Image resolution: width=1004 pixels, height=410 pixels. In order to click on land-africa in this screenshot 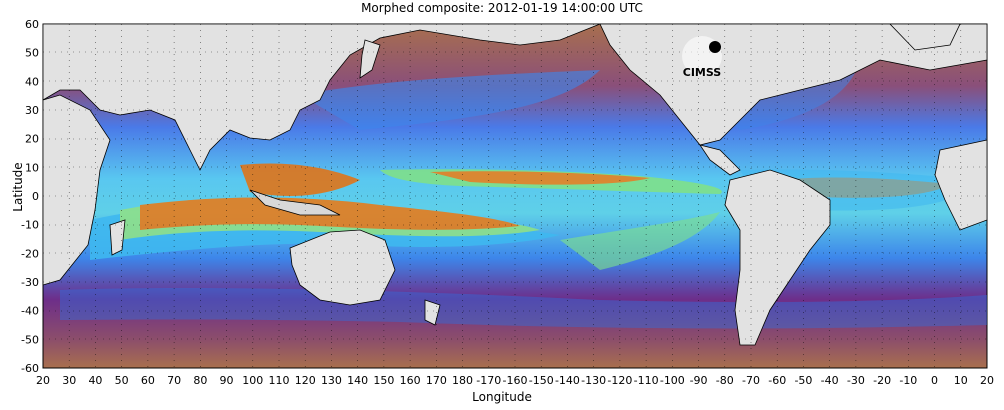, I will do `click(76, 190)`.